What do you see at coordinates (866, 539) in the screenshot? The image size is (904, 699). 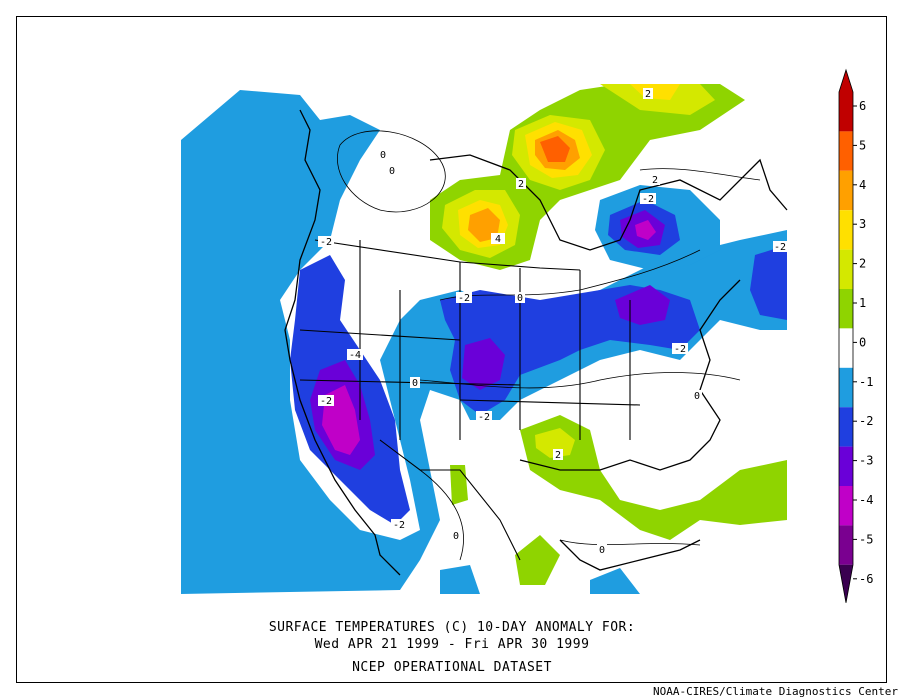 I see `colorbar-label: -5` at bounding box center [866, 539].